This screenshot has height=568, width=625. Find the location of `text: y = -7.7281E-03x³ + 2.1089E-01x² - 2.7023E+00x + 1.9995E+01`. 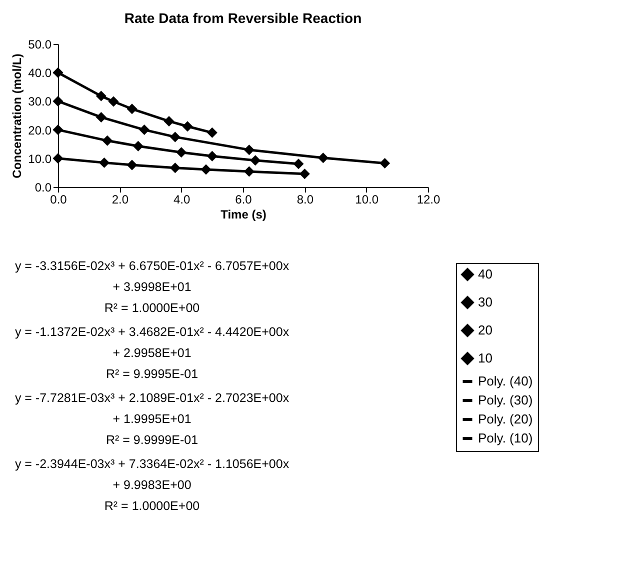

text: y = -7.7281E-03x³ + 2.1089E-01x² - 2.7023E+00x + 1.9995E+01 is located at coordinates (152, 408).